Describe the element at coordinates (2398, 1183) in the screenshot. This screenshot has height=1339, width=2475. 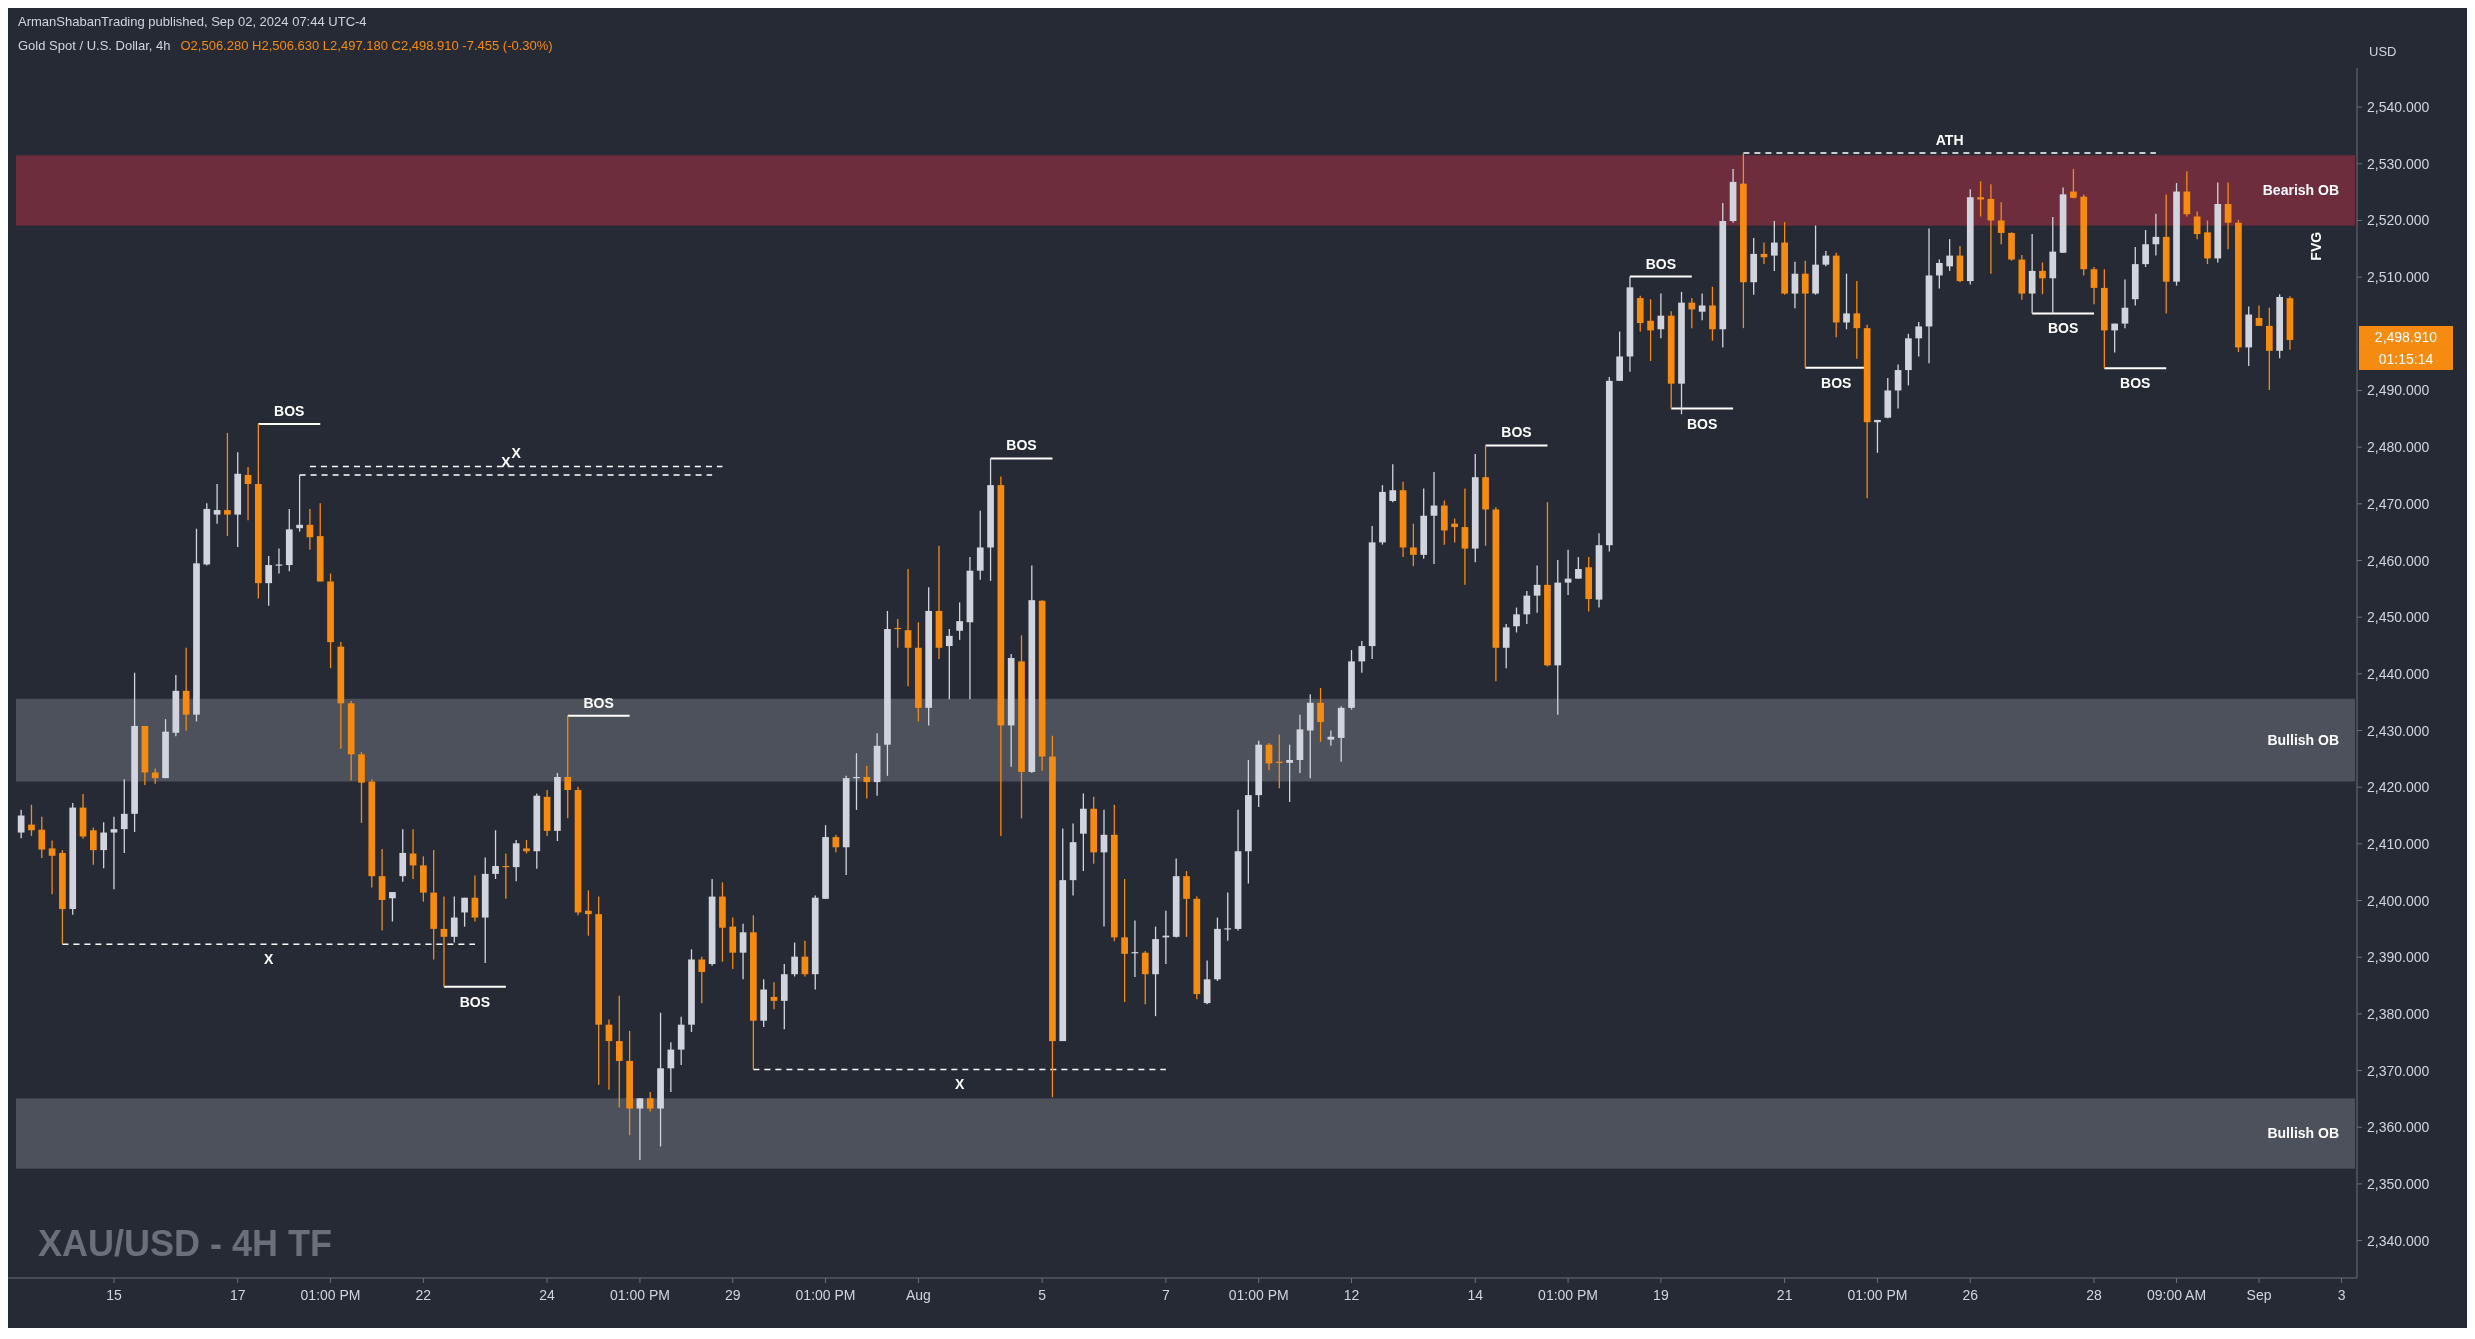
I see `y-tick-label: 2,350.000` at that location.